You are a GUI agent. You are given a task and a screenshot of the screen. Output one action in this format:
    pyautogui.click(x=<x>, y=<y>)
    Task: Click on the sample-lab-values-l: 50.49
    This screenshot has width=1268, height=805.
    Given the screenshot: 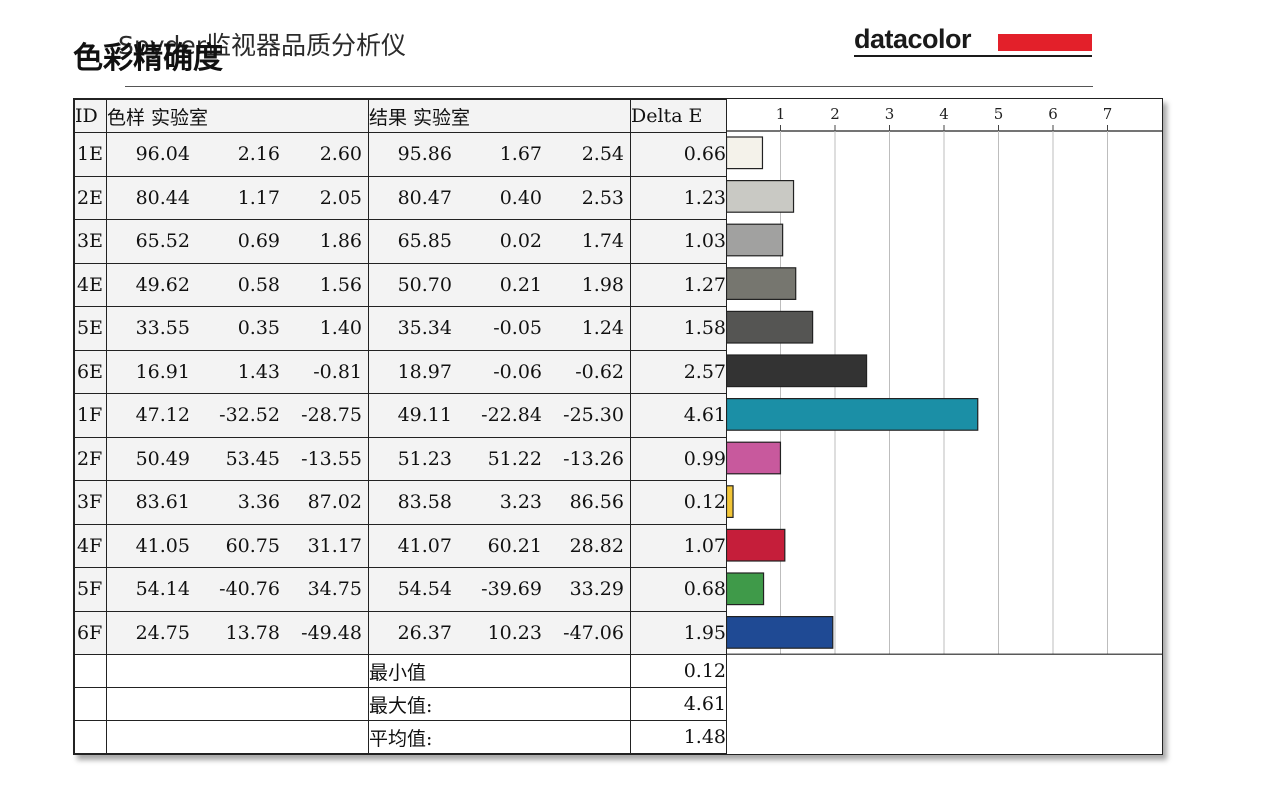 What is the action you would take?
    pyautogui.click(x=162, y=458)
    